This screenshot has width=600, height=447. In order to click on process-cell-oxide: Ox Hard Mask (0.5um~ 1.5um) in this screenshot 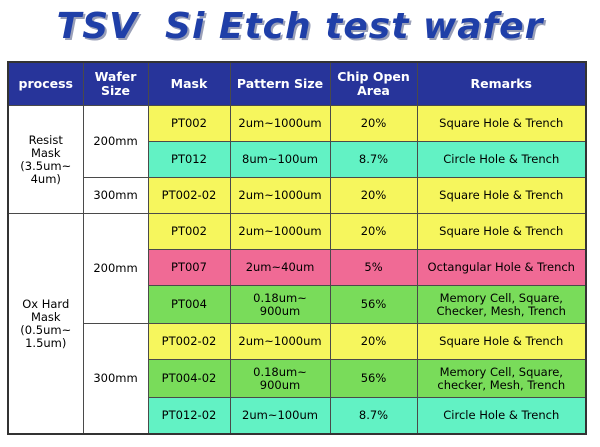, I will do `click(45, 324)`.